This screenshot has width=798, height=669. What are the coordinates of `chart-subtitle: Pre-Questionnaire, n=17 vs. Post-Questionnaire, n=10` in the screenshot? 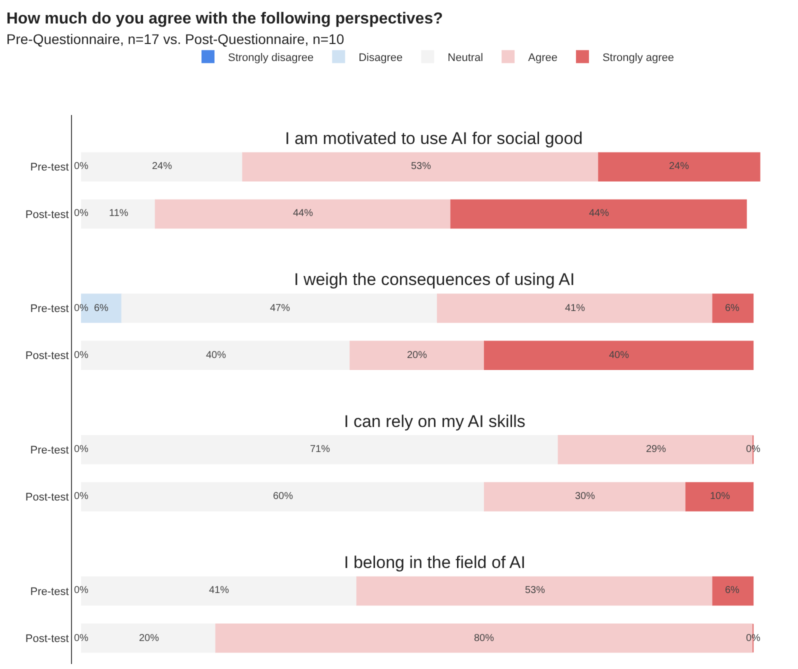 It's located at (175, 39).